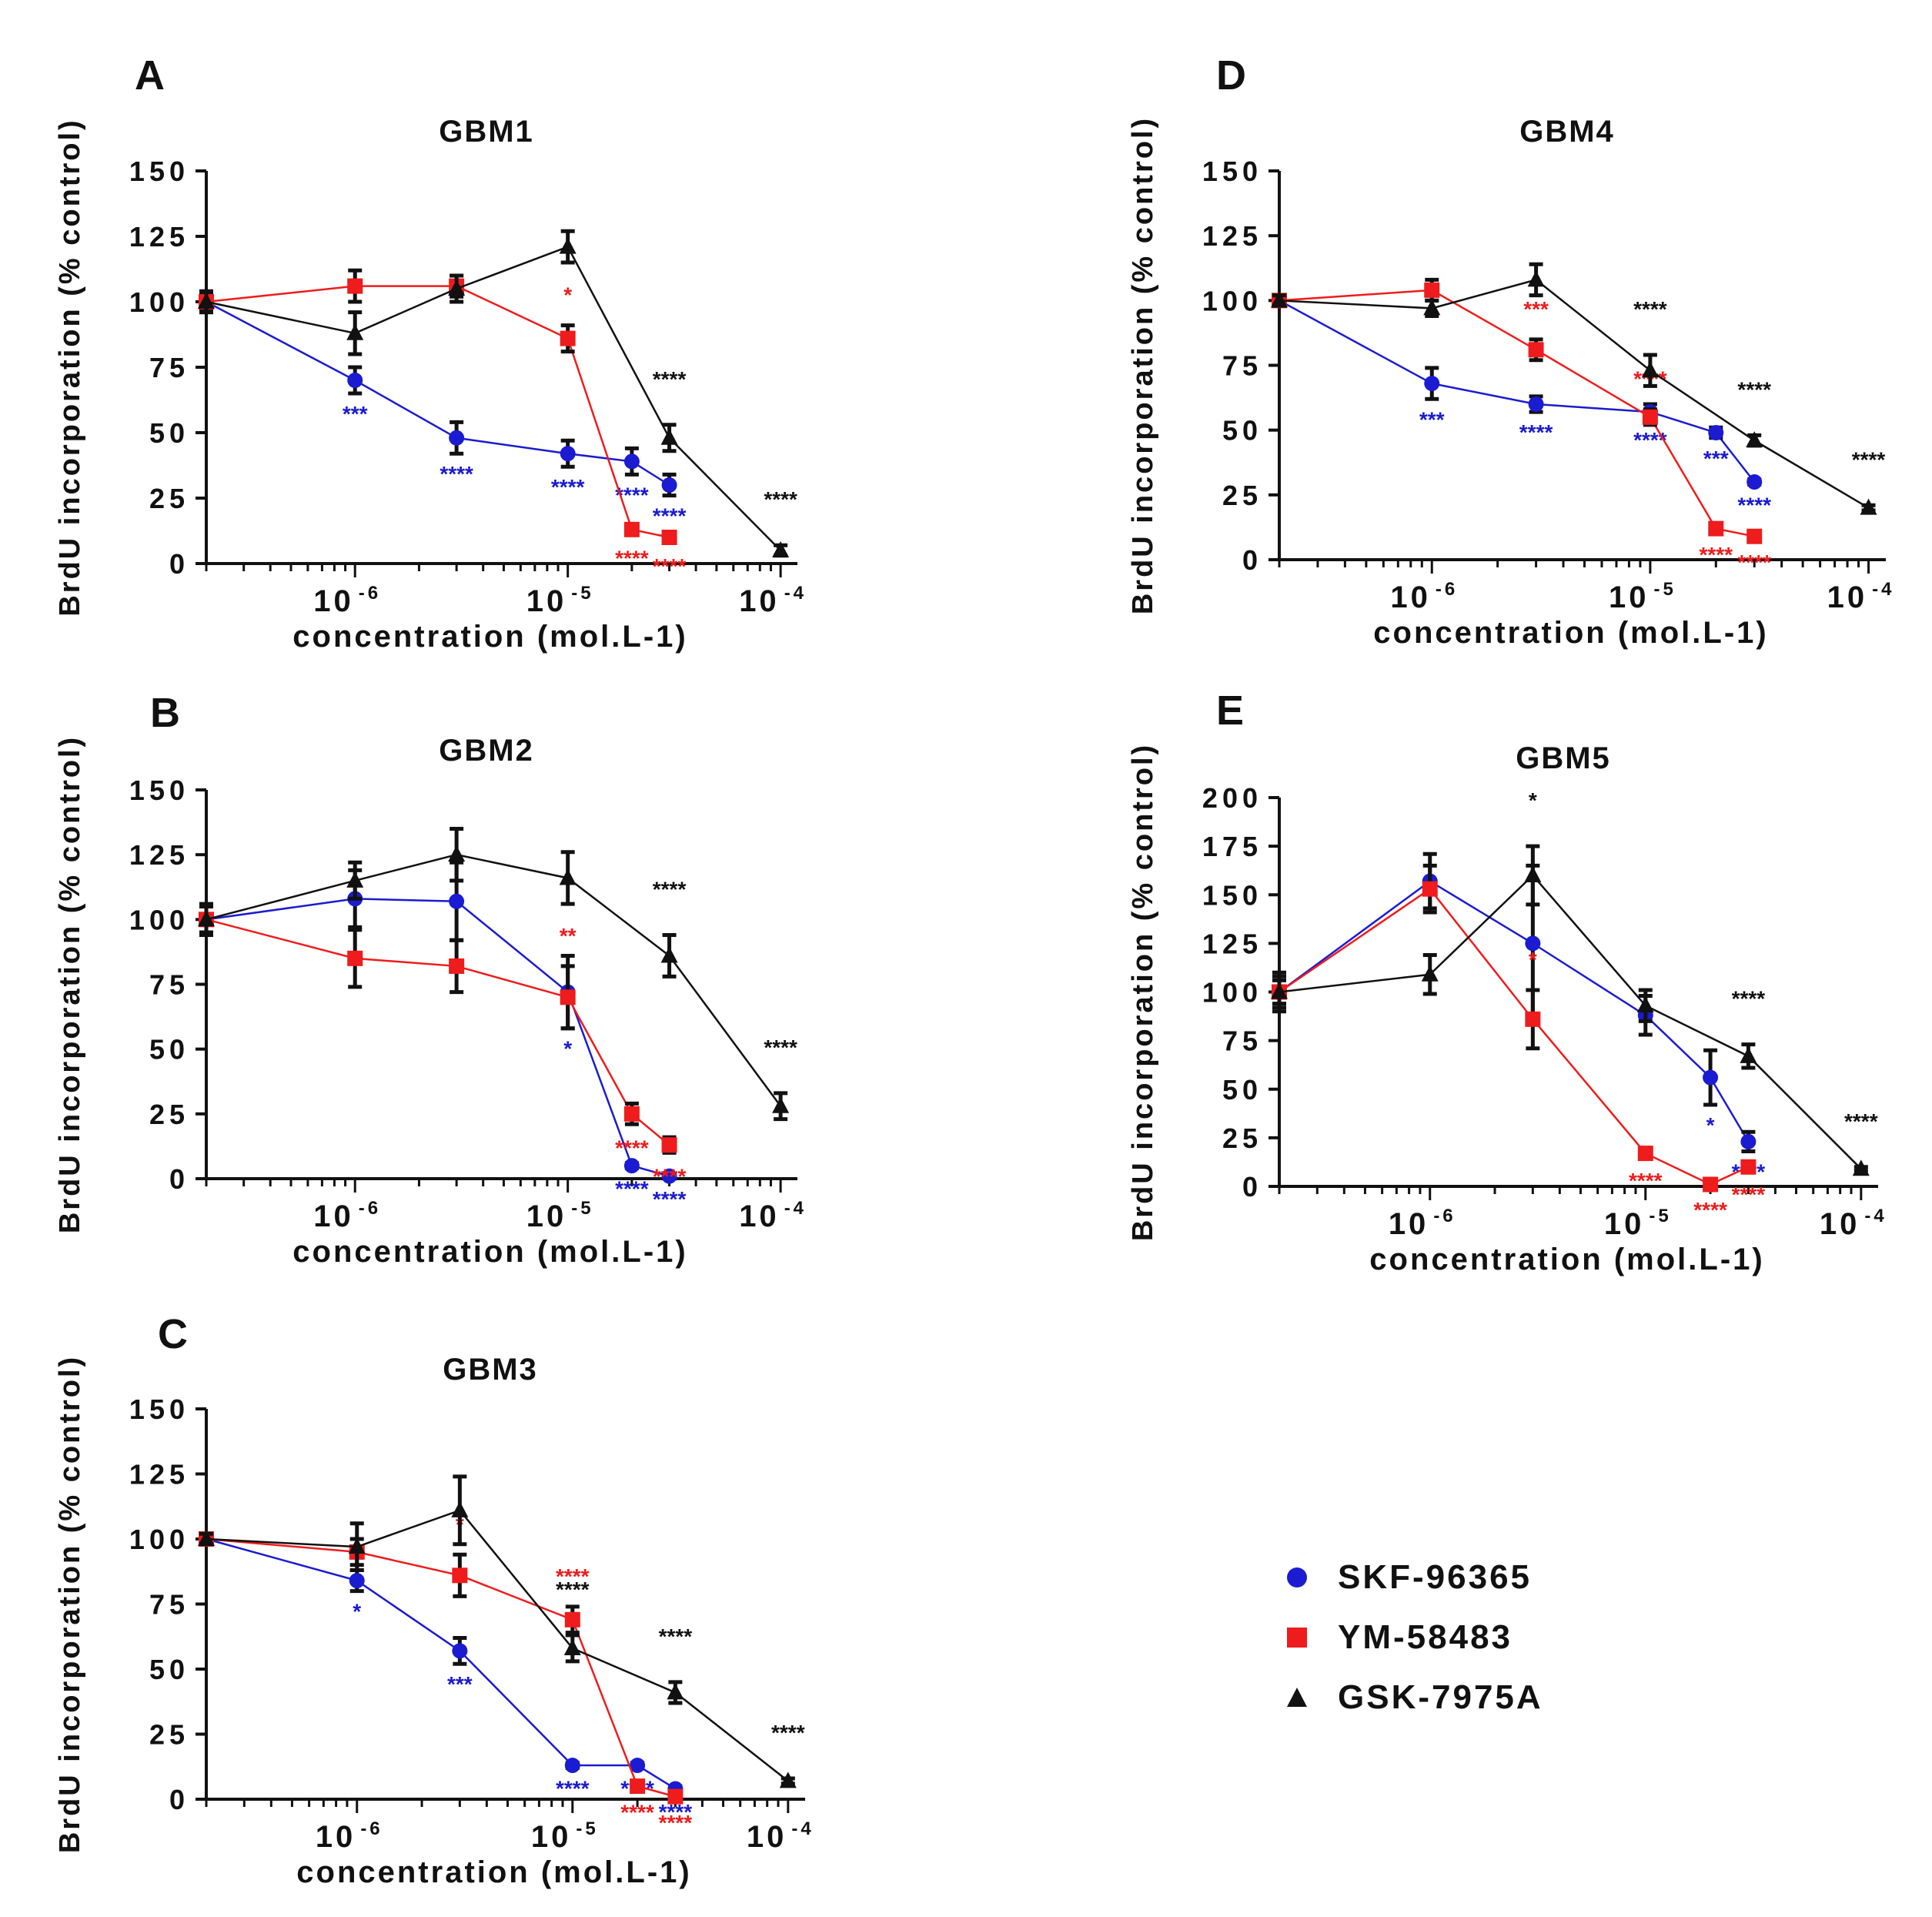 This screenshot has width=1932, height=1917. I want to click on series-gsk: ************, so click(501, 1631).